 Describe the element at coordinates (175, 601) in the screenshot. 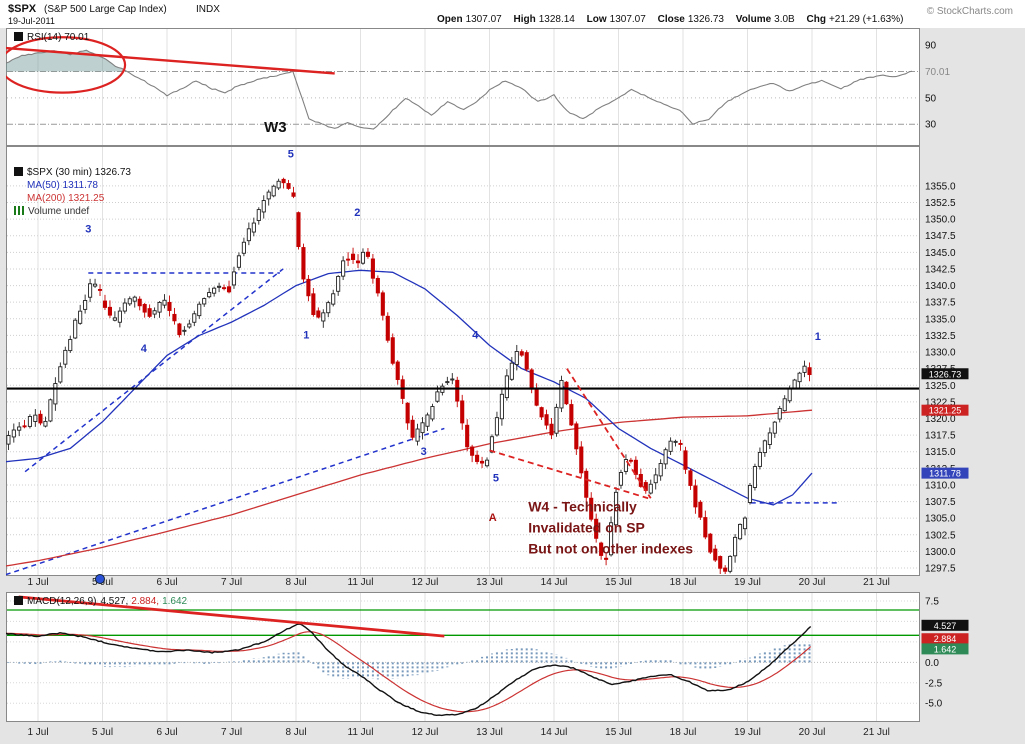

I see `macd-value-hist: 1.642` at that location.